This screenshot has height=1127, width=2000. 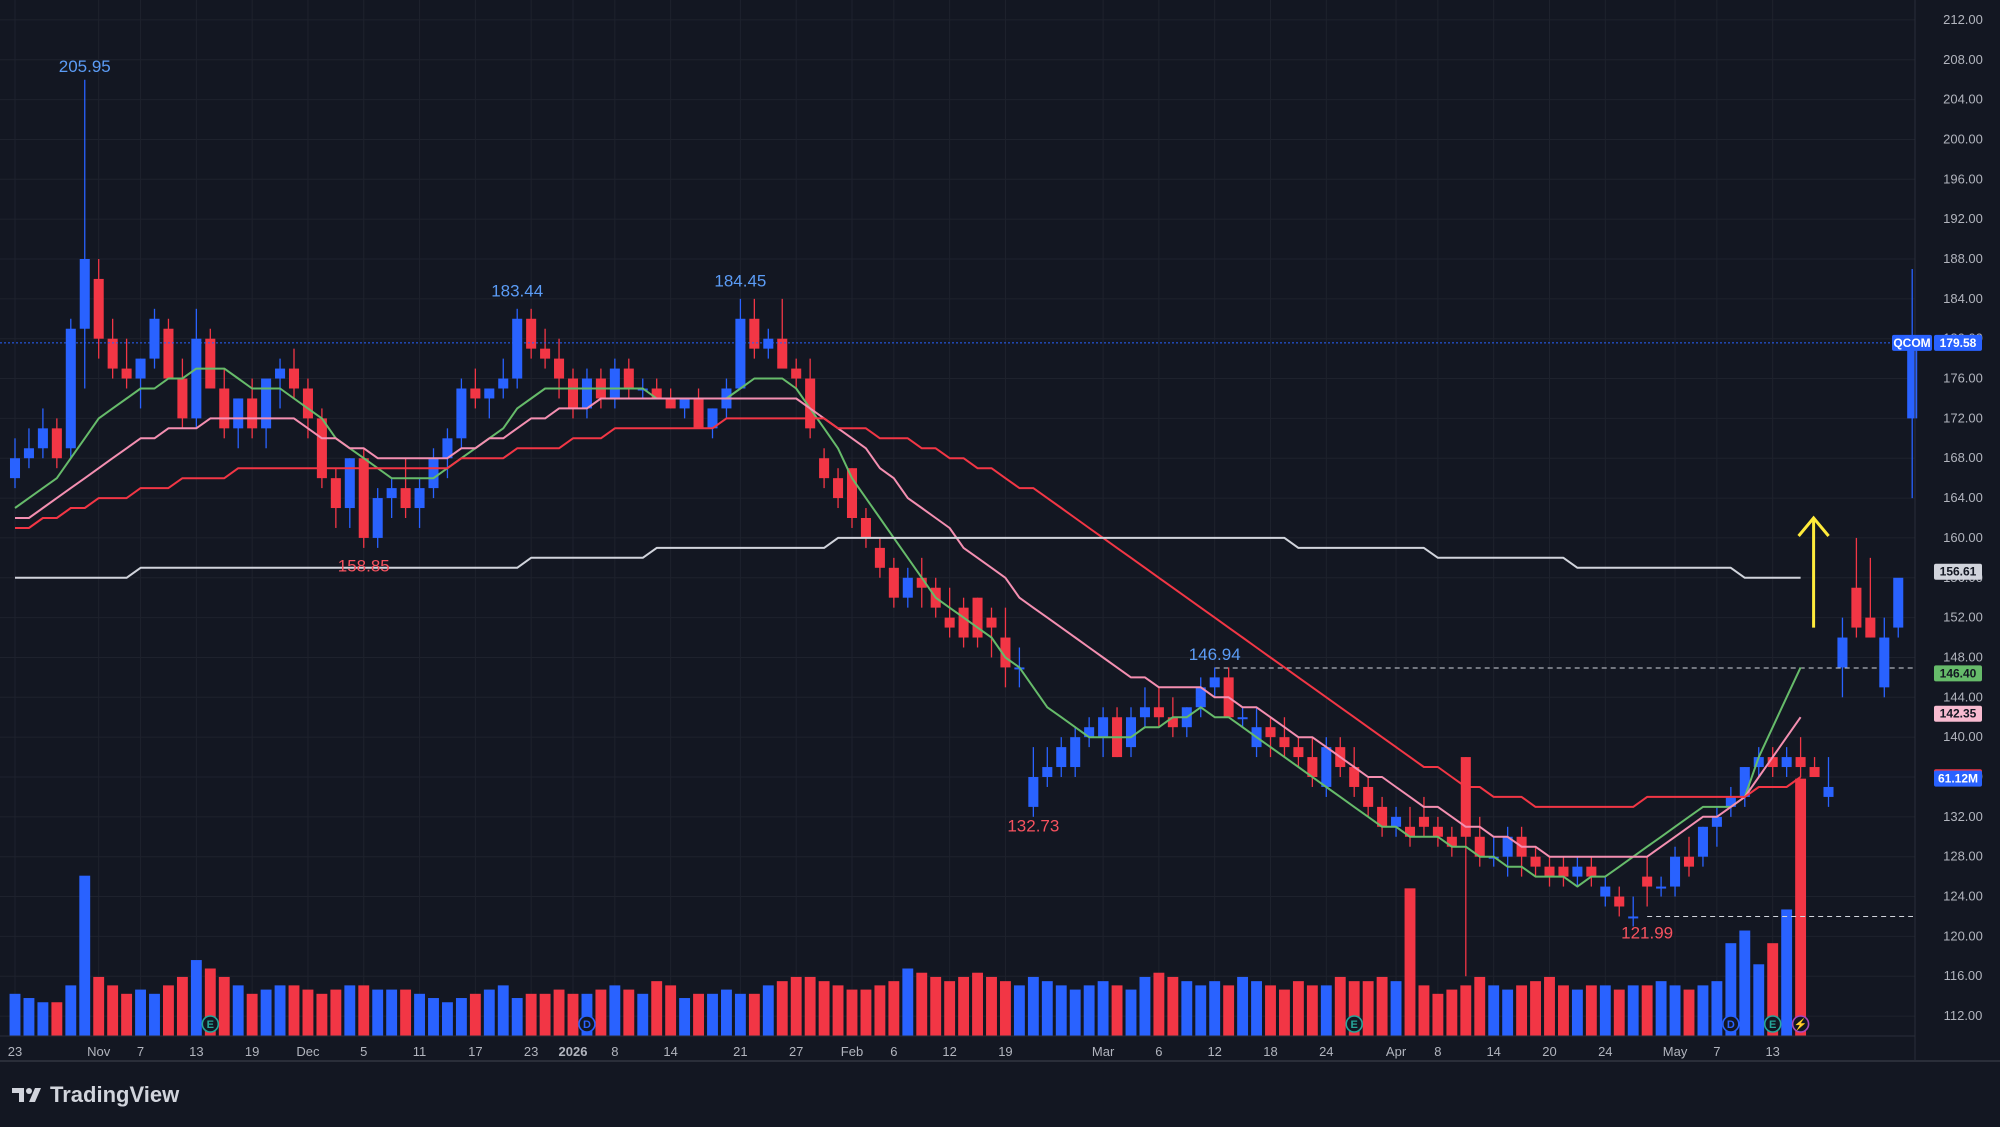 I want to click on event-markers: E D E D E ⚡, so click(x=1005, y=1024).